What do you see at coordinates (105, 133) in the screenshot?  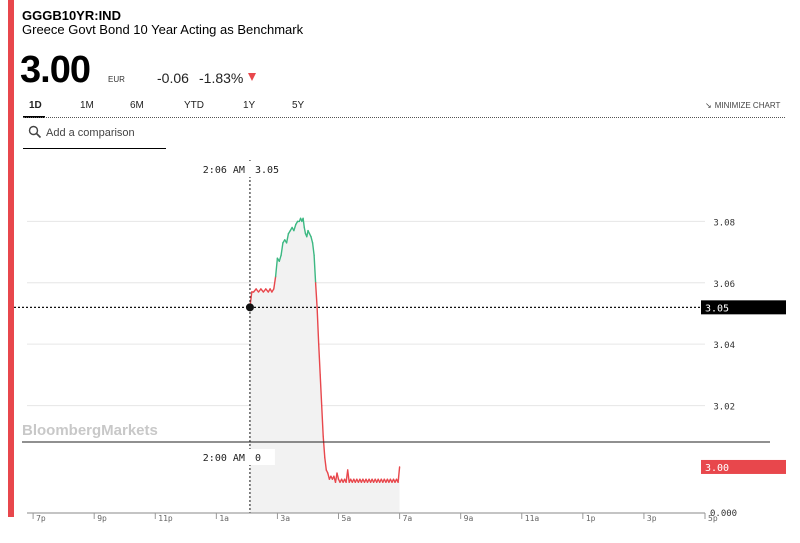 I see `comparison-search-input` at bounding box center [105, 133].